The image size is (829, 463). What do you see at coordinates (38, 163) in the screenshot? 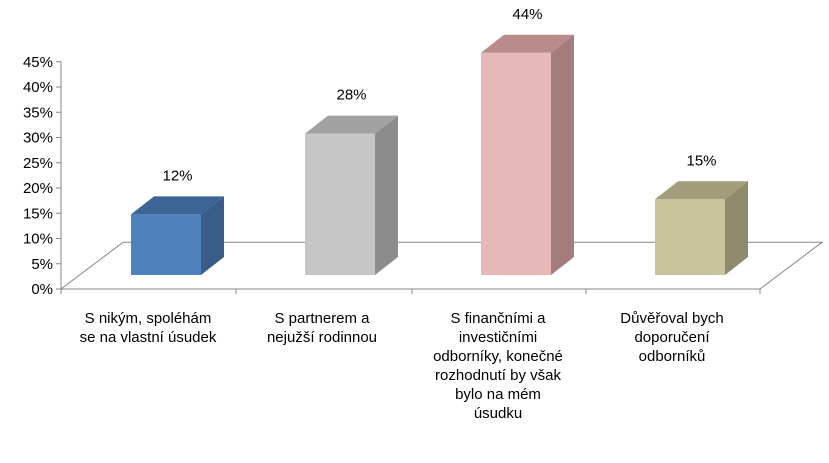
I see `y-tick-label: 25%` at bounding box center [38, 163].